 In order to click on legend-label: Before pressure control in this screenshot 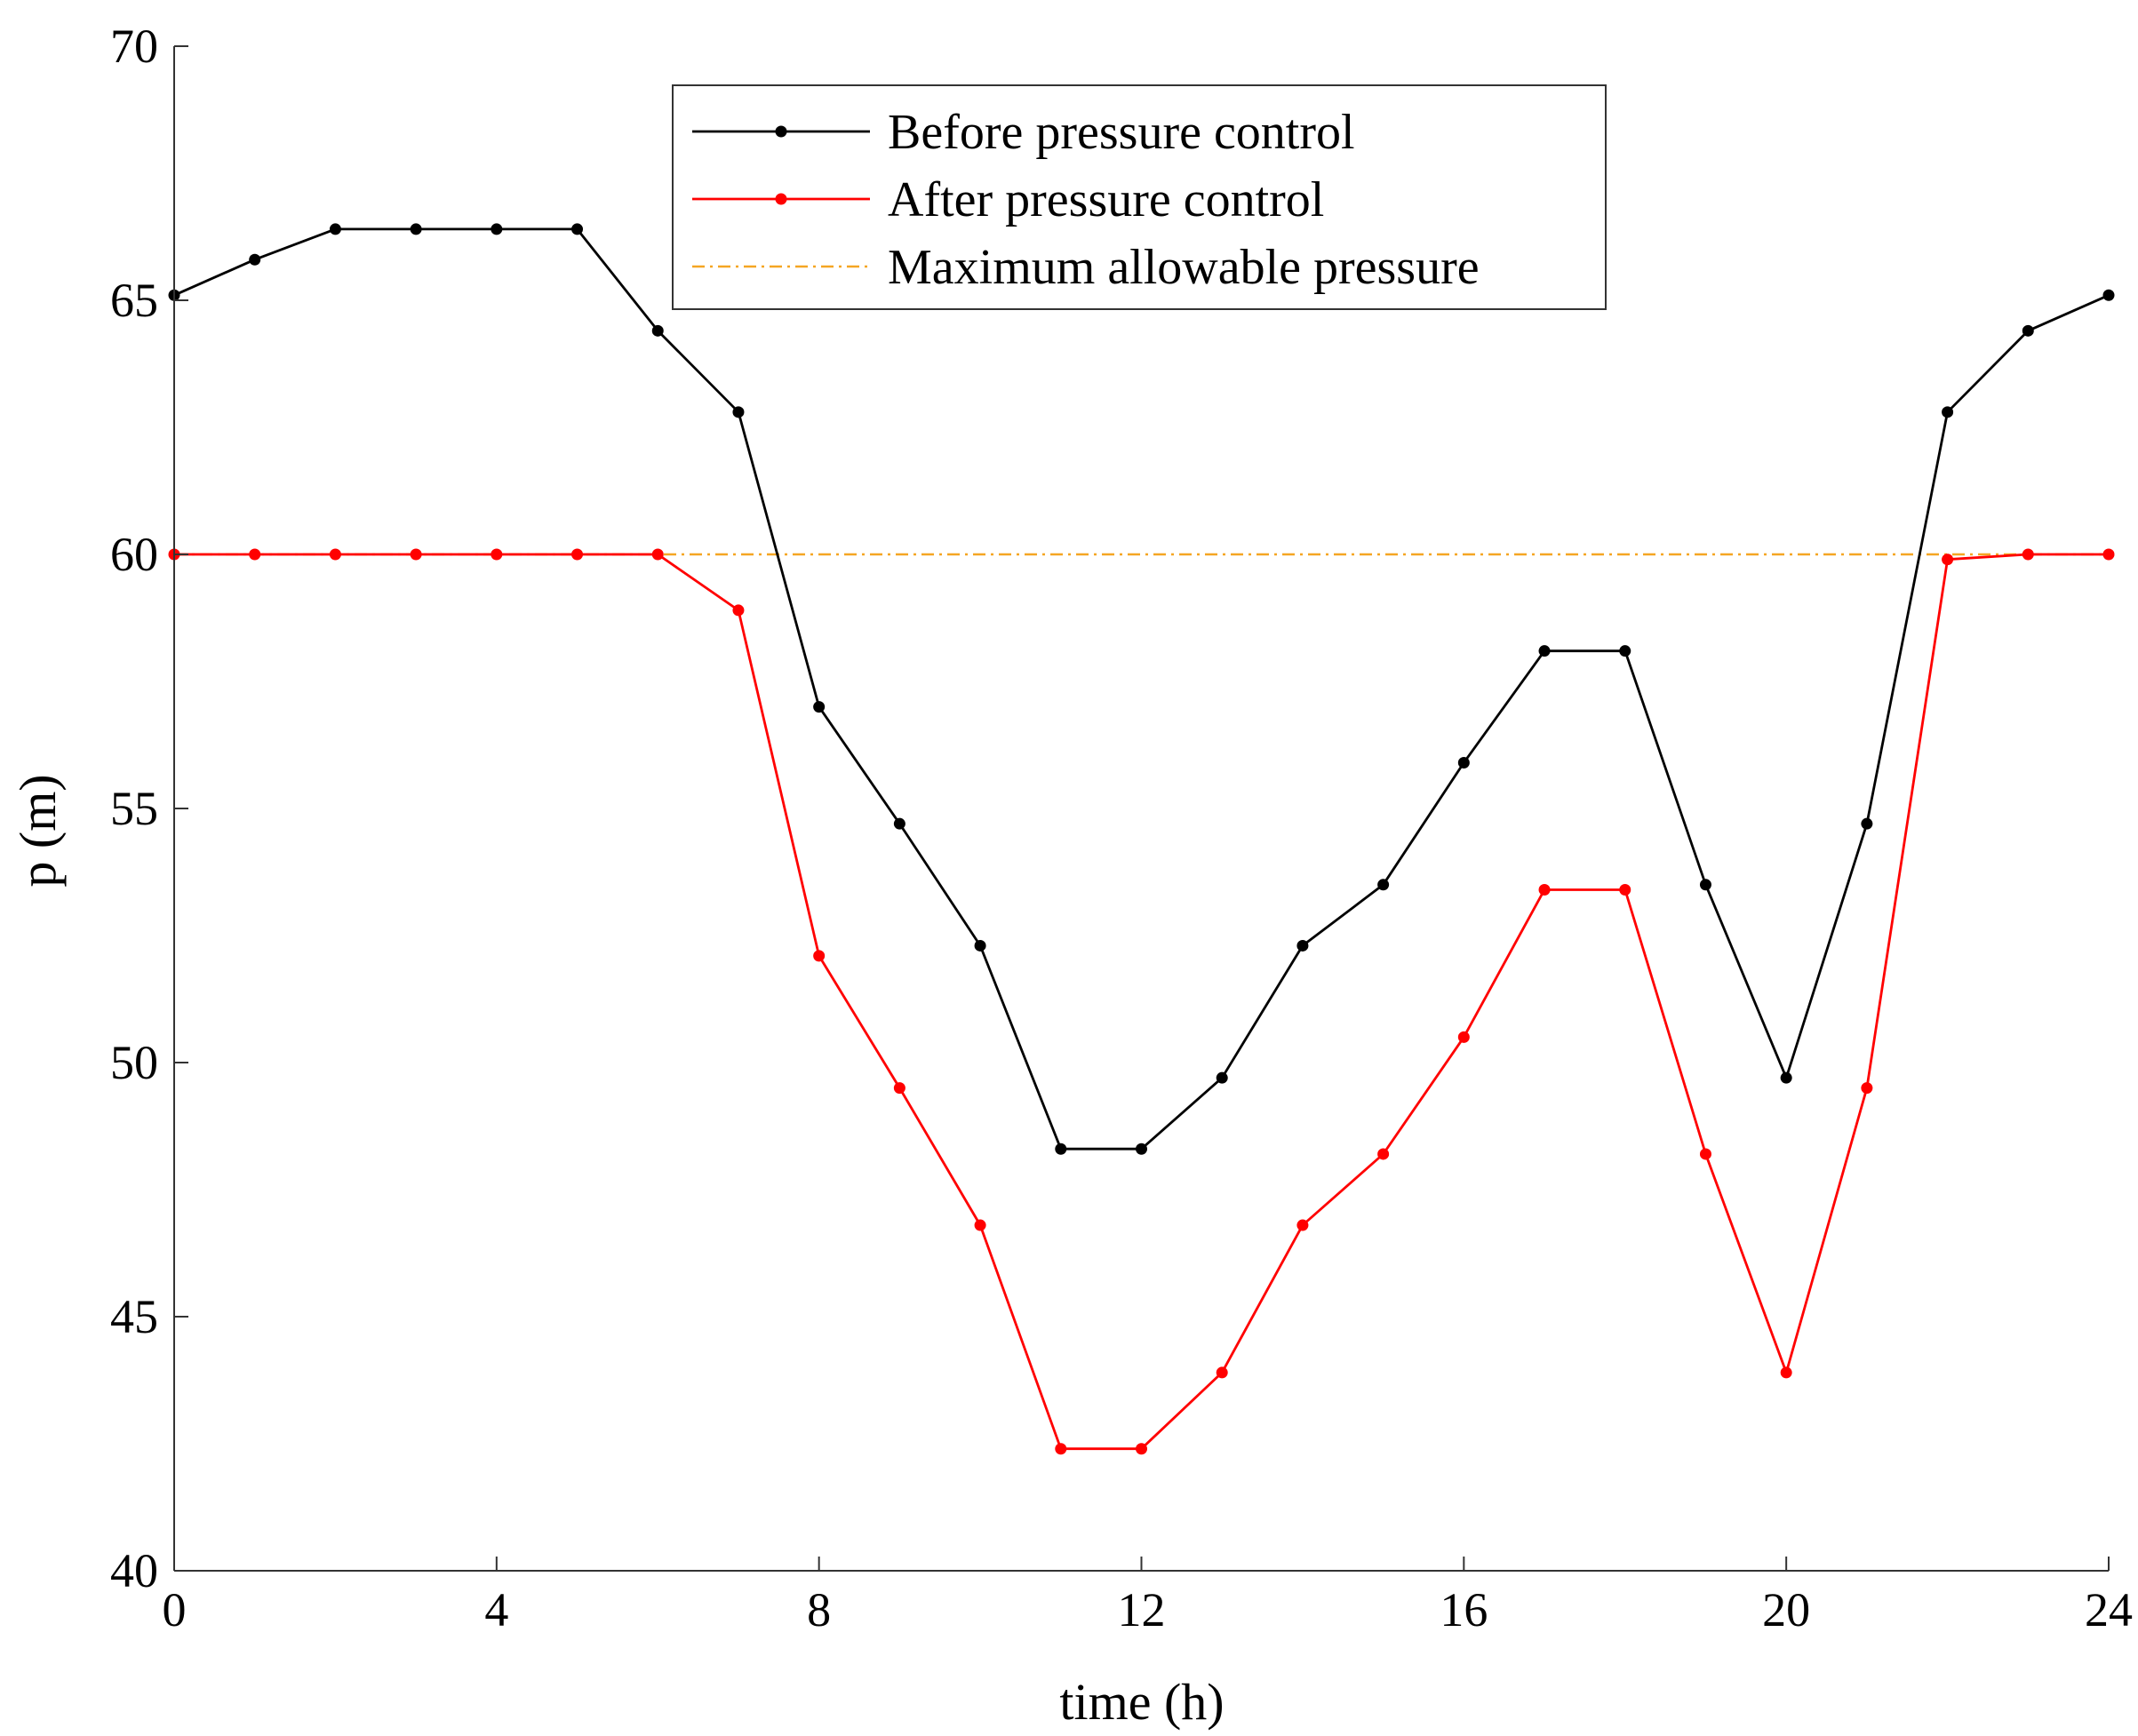, I will do `click(1121, 132)`.